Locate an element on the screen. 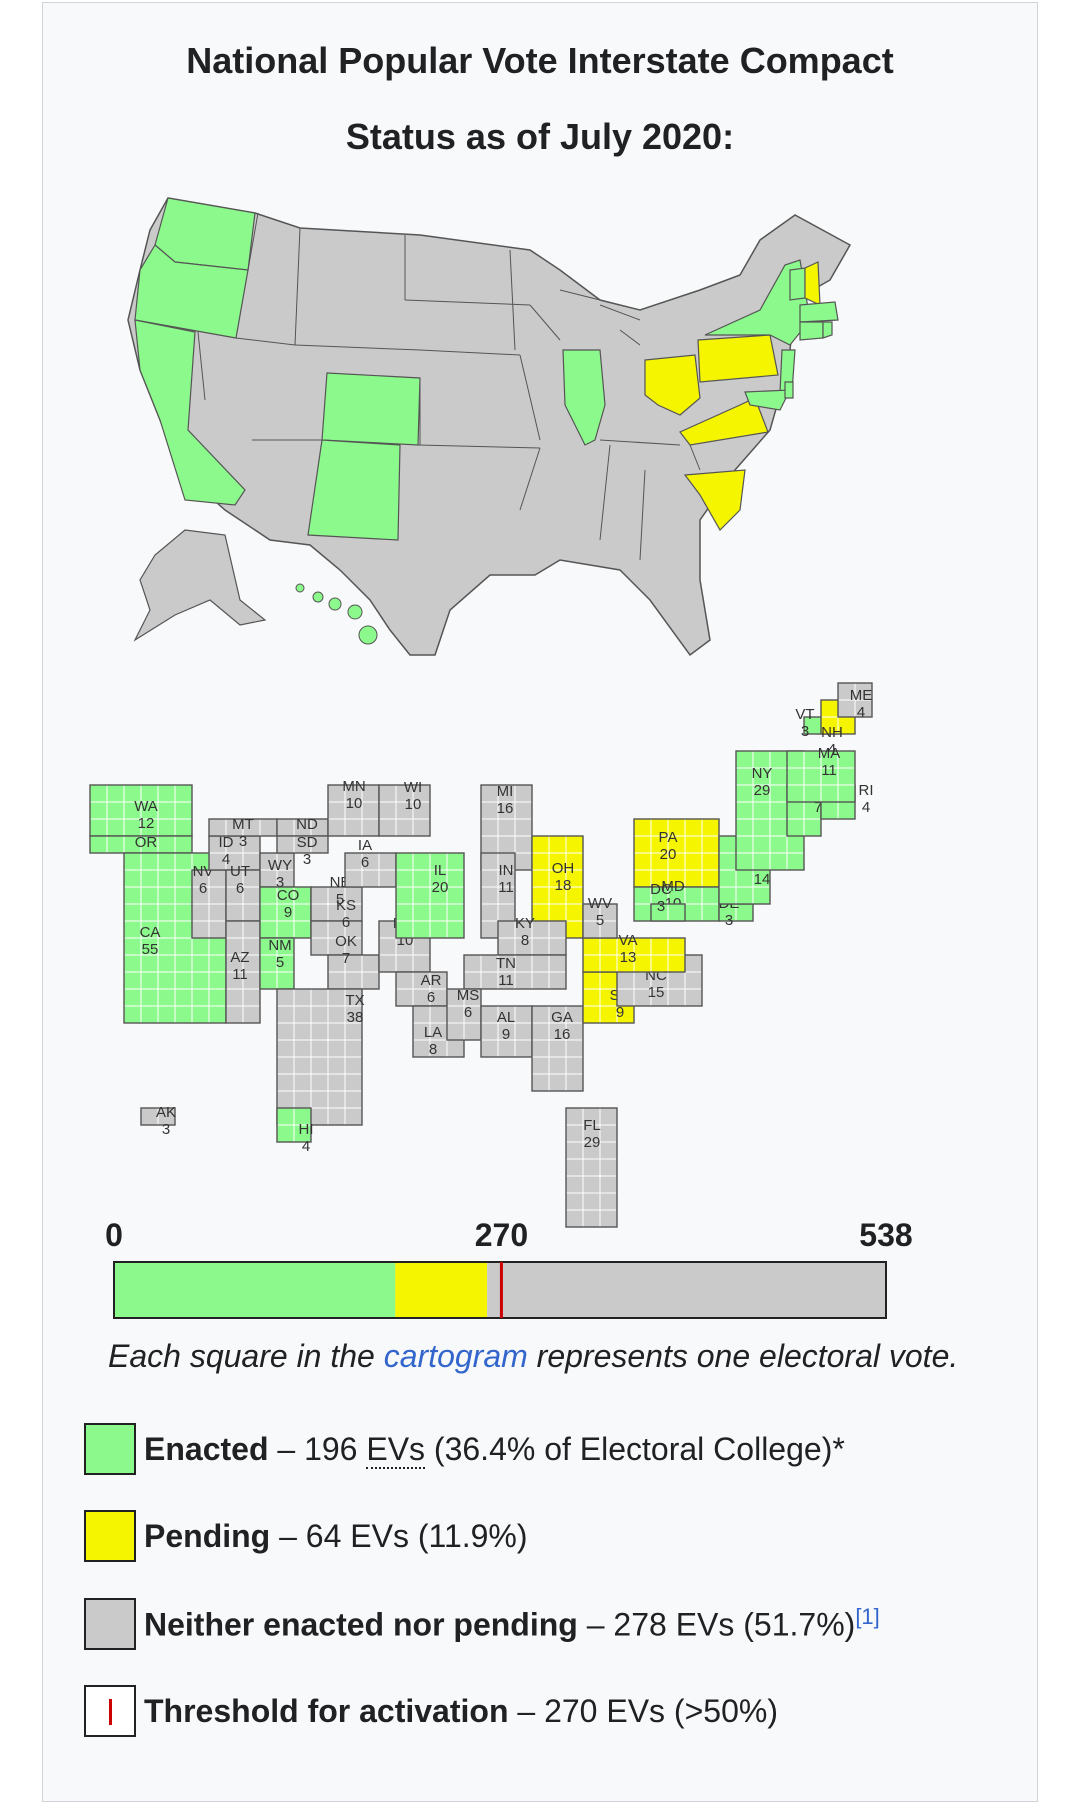 The height and width of the screenshot is (1802, 1079). cartogram-link: cartogram is located at coordinates (455, 1356).